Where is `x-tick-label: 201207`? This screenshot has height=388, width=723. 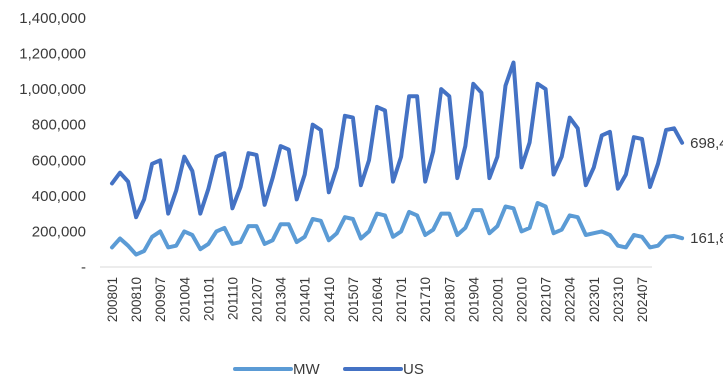 x-tick-label: 201207 is located at coordinates (257, 299).